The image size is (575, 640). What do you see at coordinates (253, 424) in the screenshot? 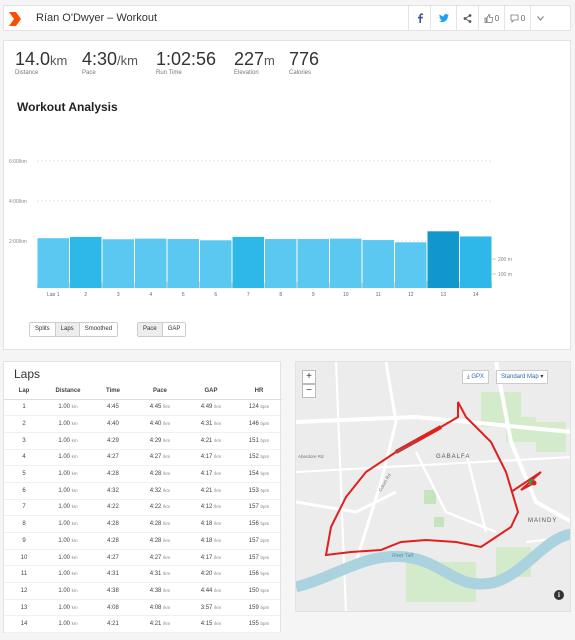
I see `lap-hr-value: 146` at bounding box center [253, 424].